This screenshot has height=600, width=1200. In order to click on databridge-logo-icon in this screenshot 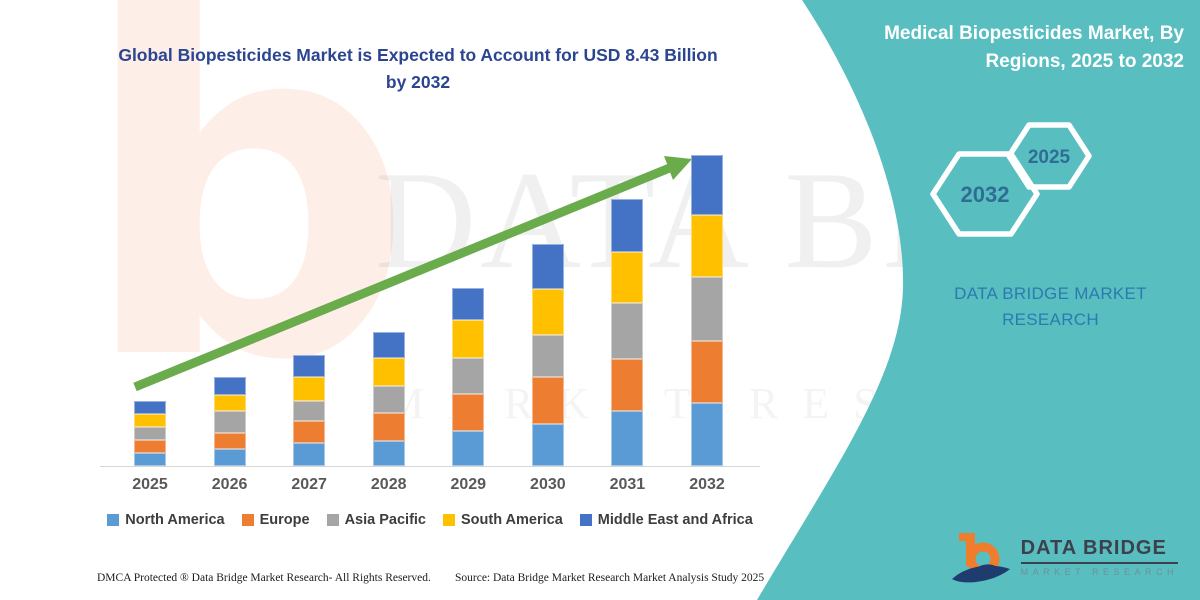, I will do `click(980, 558)`.